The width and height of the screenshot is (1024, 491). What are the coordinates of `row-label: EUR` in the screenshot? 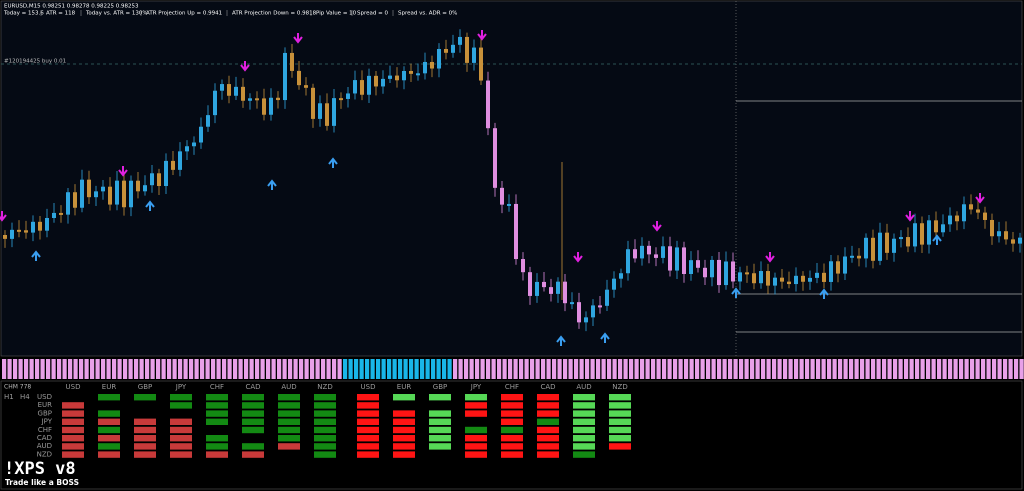 It's located at (45, 405).